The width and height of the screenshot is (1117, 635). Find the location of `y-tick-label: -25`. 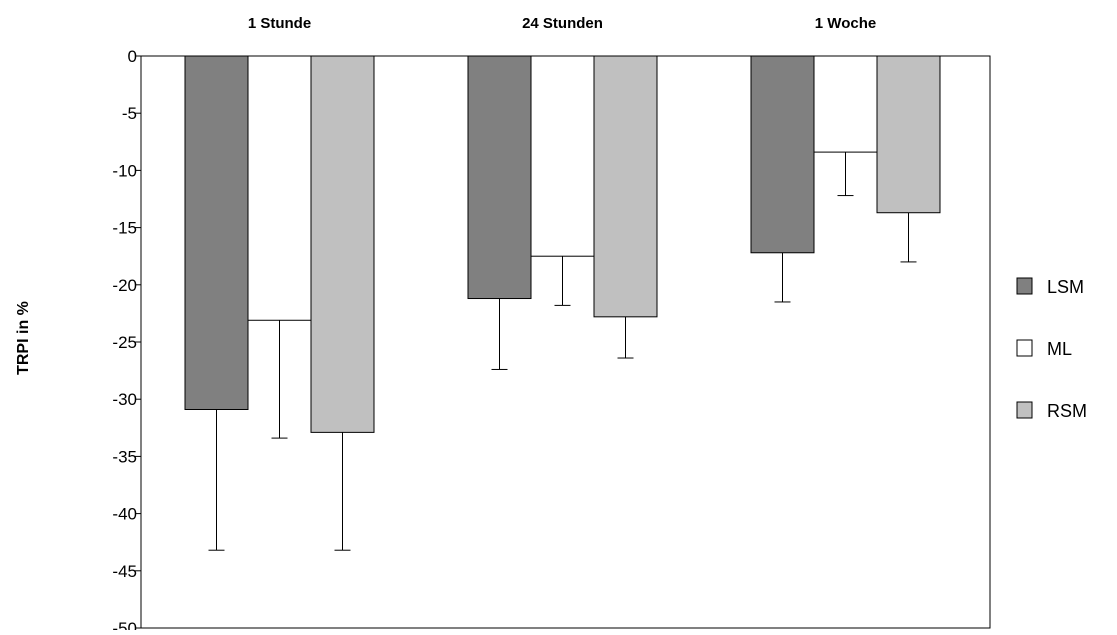

y-tick-label: -25 is located at coordinates (124, 342).